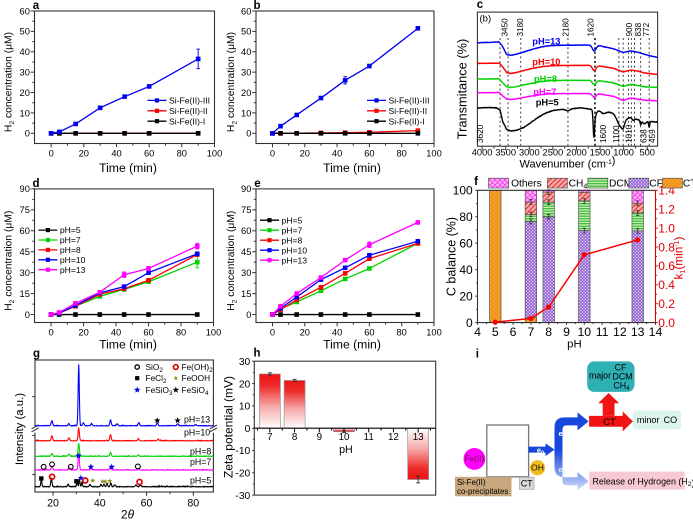 The height and width of the screenshot is (523, 693). What do you see at coordinates (647, 153) in the screenshot?
I see `svg-text: 500` at bounding box center [647, 153].